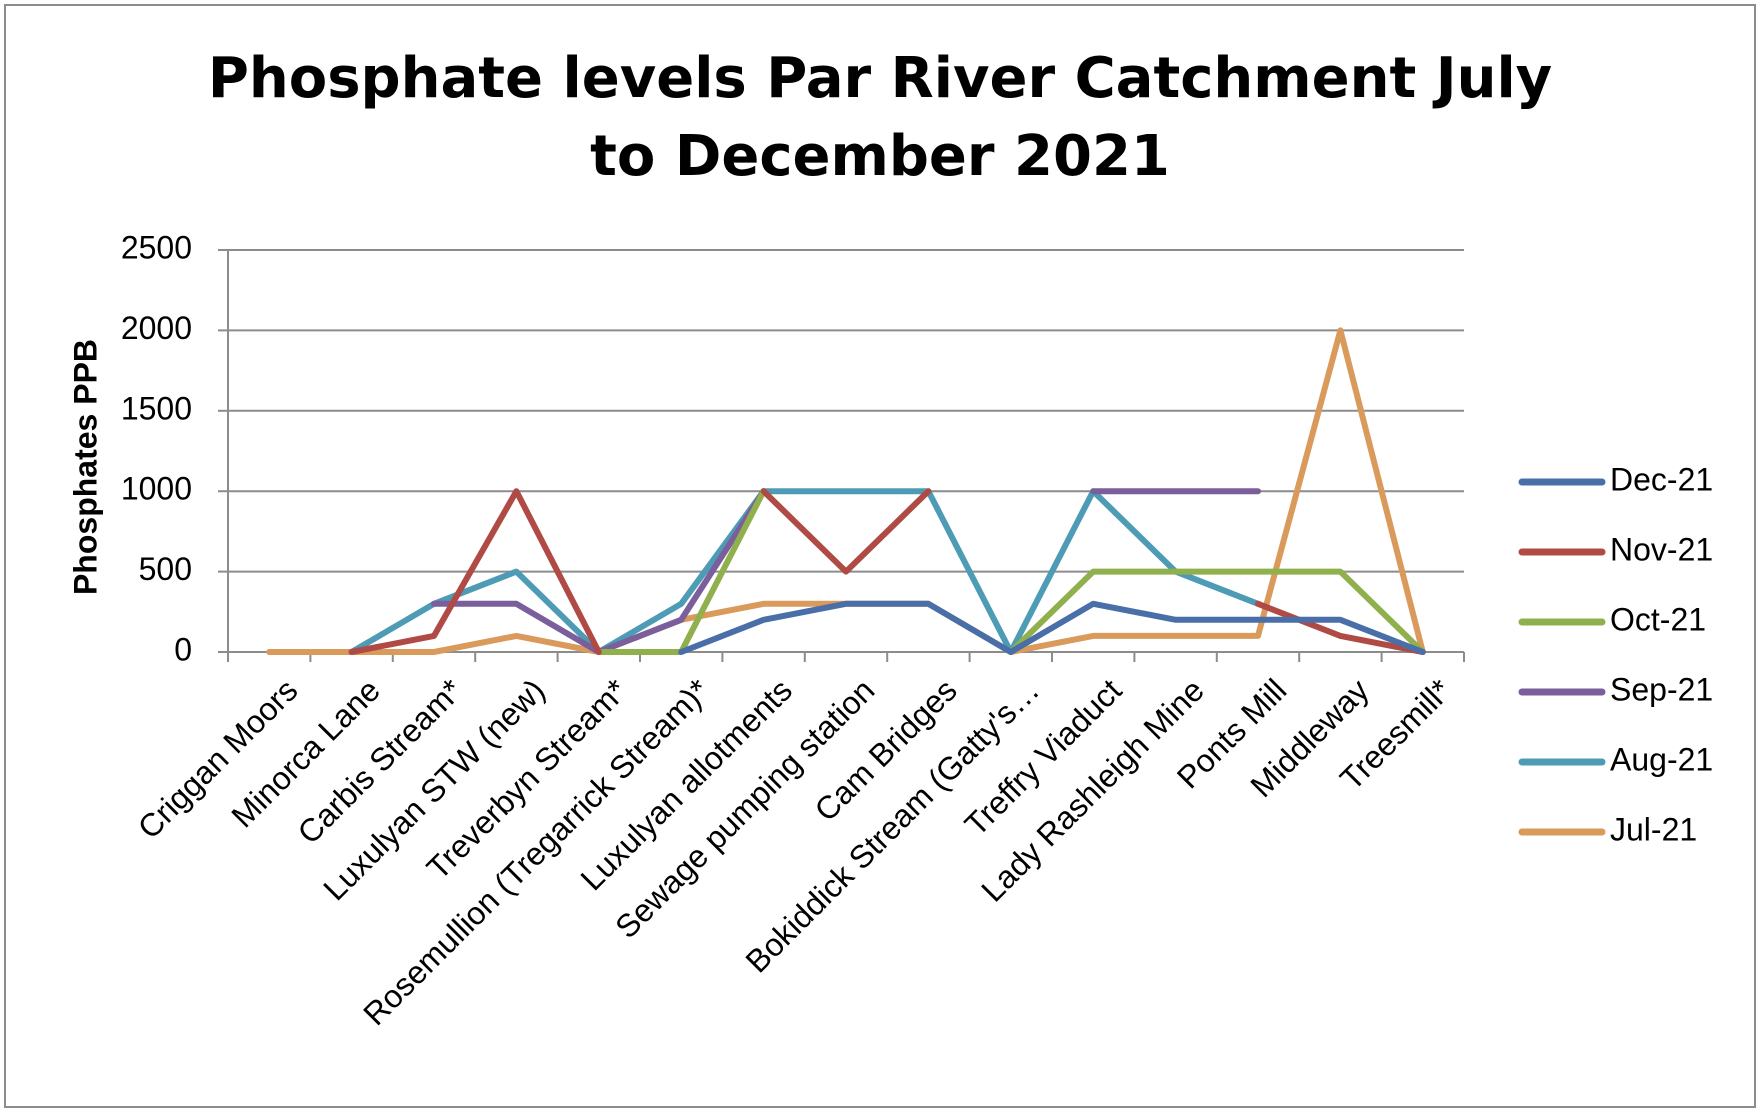 This screenshot has height=1116, width=1764. Describe the element at coordinates (165, 569) in the screenshot. I see `y-tick-label: 500` at that location.